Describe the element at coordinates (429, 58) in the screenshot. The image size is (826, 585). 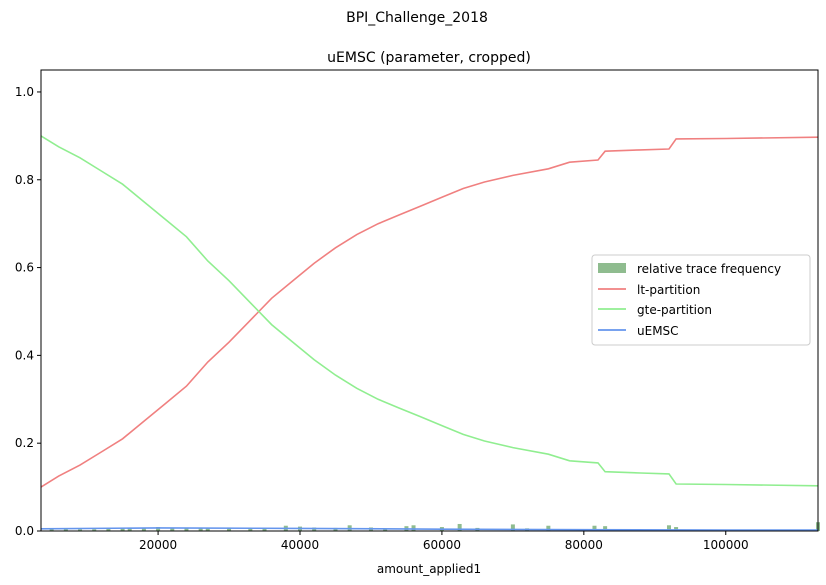
I see `chart-title: uEMSC (parameter, cropped)` at that location.